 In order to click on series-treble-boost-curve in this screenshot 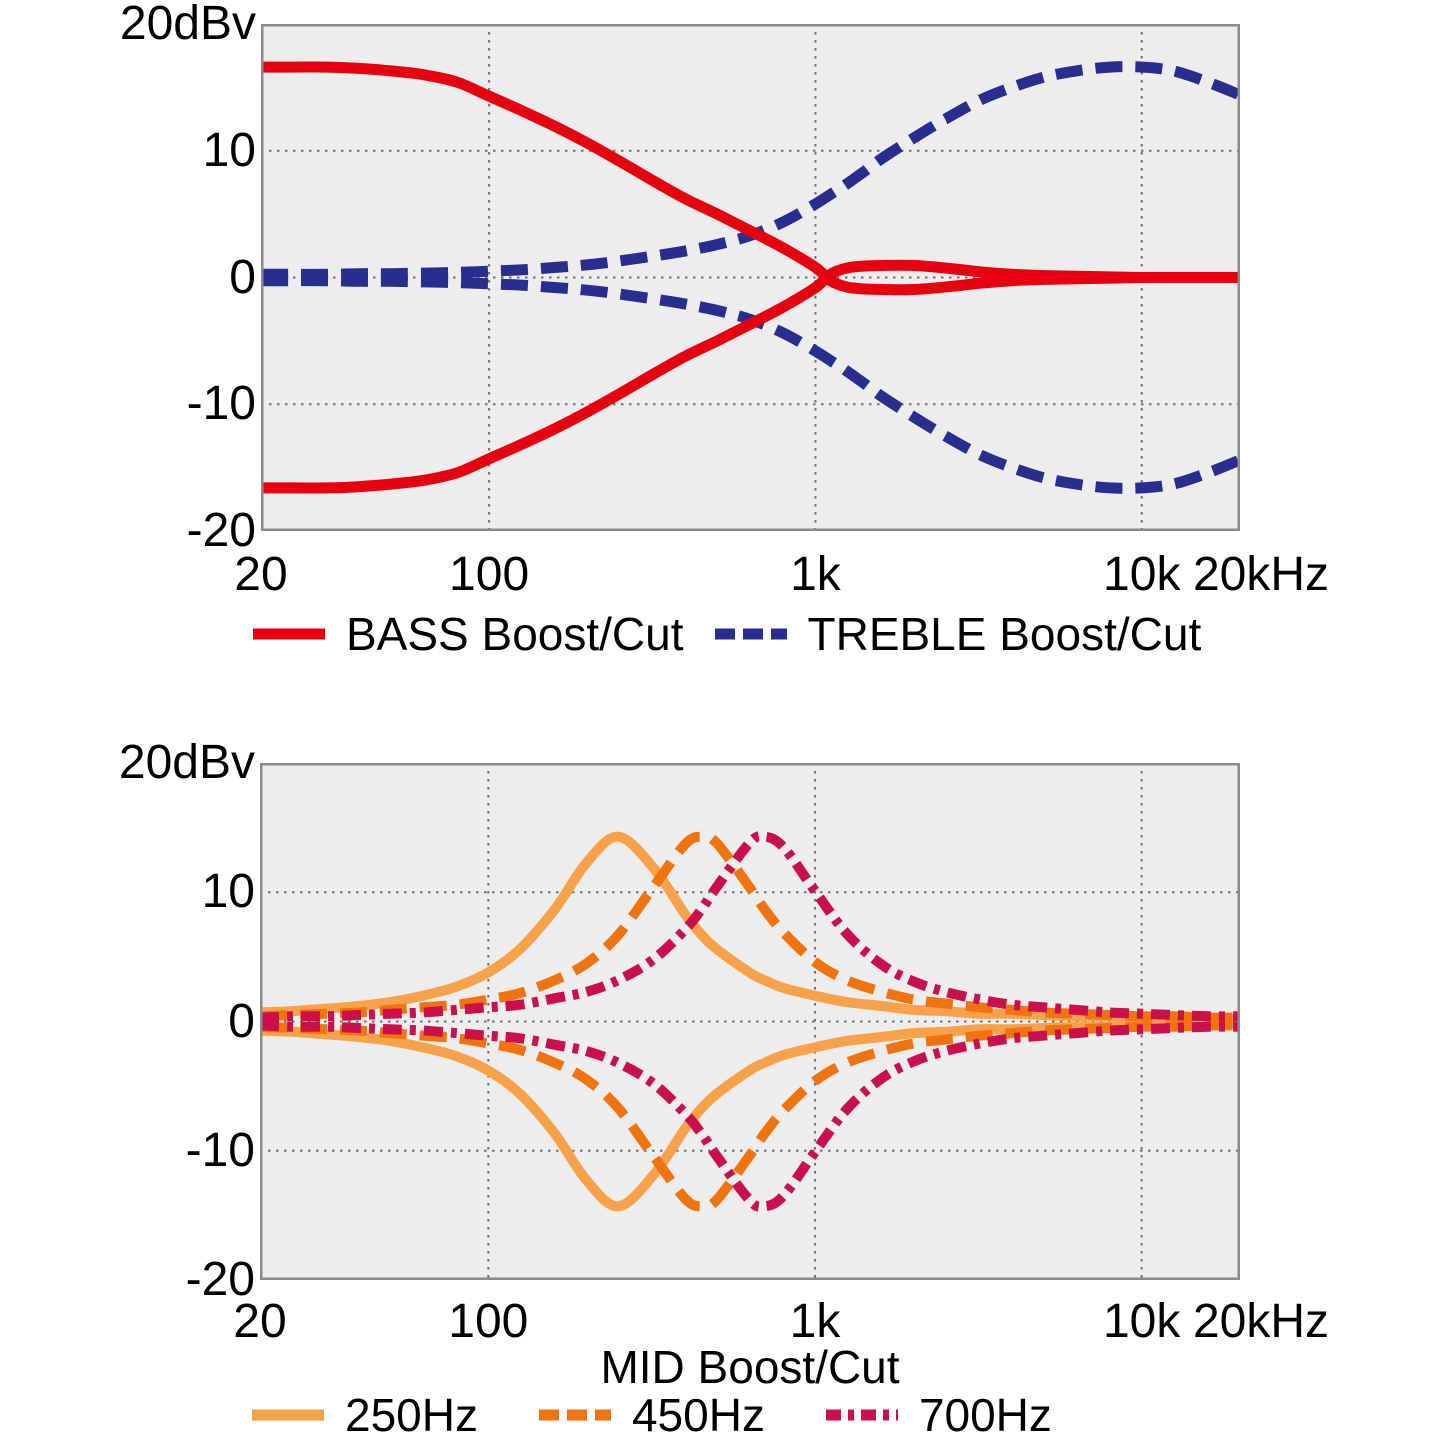, I will do `click(750, 170)`.